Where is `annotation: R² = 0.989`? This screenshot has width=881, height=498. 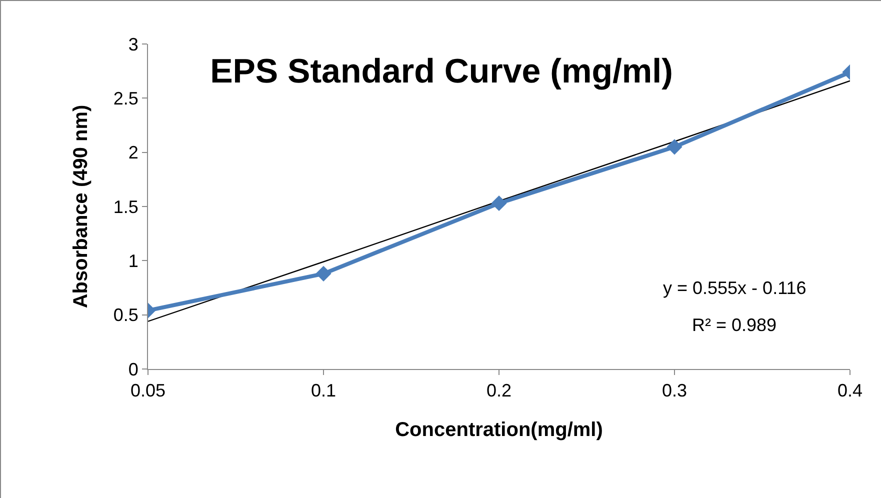 annotation: R² = 0.989 is located at coordinates (734, 325).